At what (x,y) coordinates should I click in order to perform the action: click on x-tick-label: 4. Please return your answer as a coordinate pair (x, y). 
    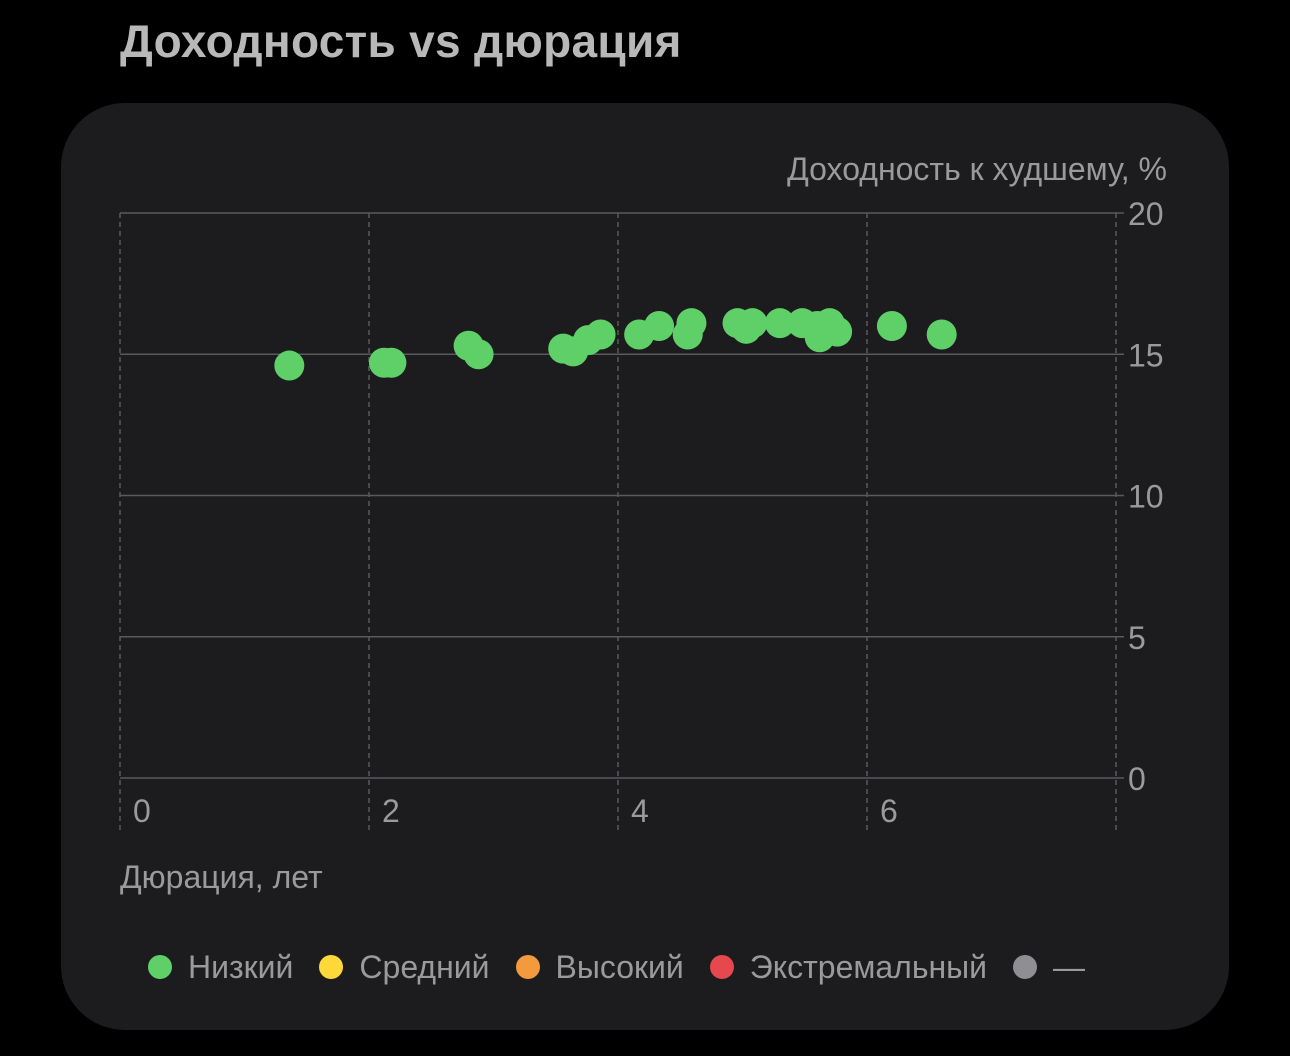
    Looking at the image, I should click on (640, 811).